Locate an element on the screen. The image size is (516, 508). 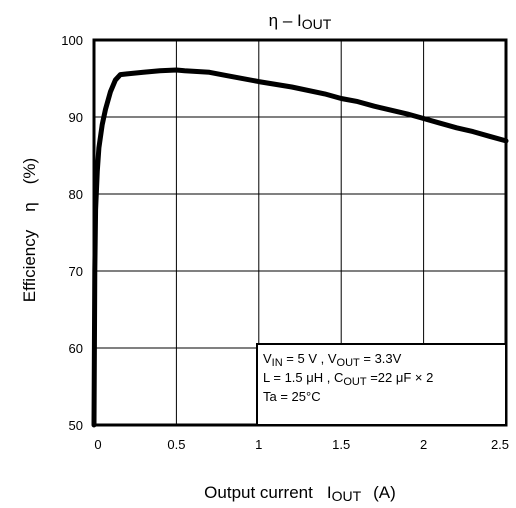
x-axis-label: Output current IOUT (A) is located at coordinates (300, 493).